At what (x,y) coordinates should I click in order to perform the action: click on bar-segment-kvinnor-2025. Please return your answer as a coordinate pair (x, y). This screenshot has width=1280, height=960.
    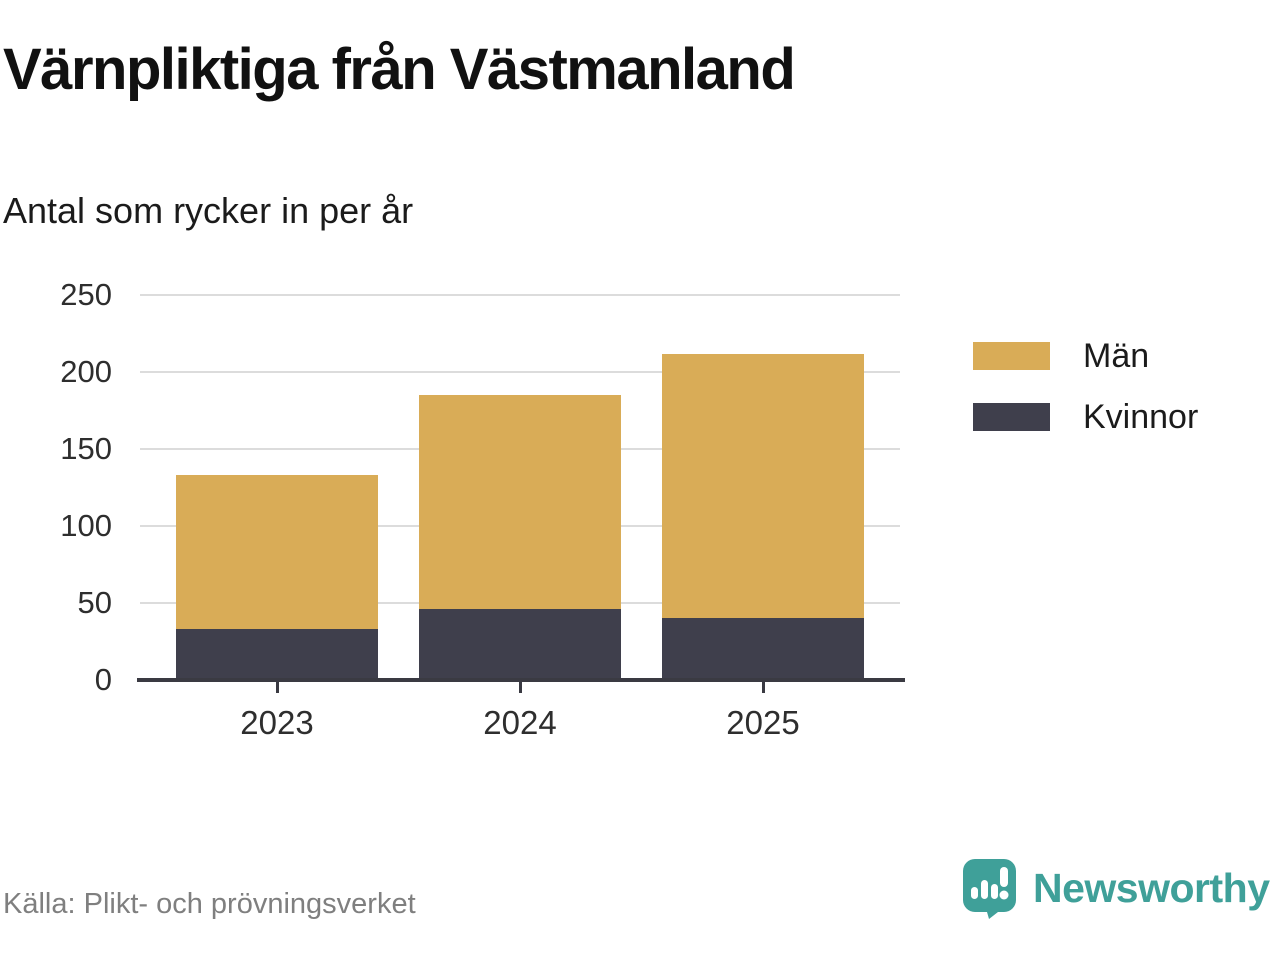
    Looking at the image, I should click on (763, 649).